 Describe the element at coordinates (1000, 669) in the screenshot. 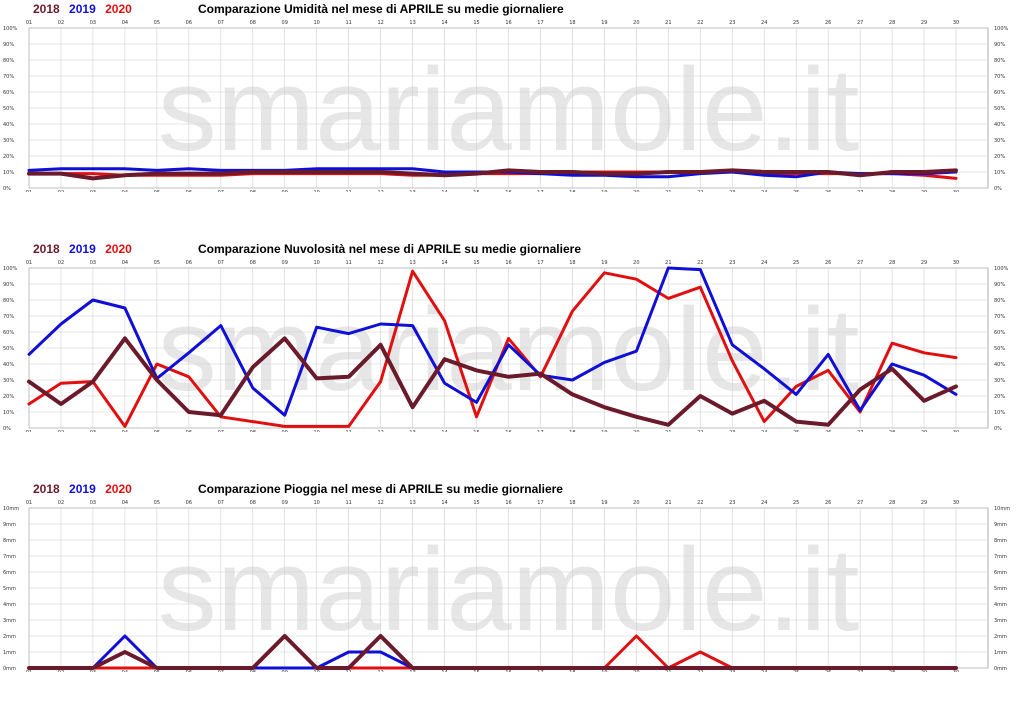

I see `y-tick-label-right: 0mm` at that location.